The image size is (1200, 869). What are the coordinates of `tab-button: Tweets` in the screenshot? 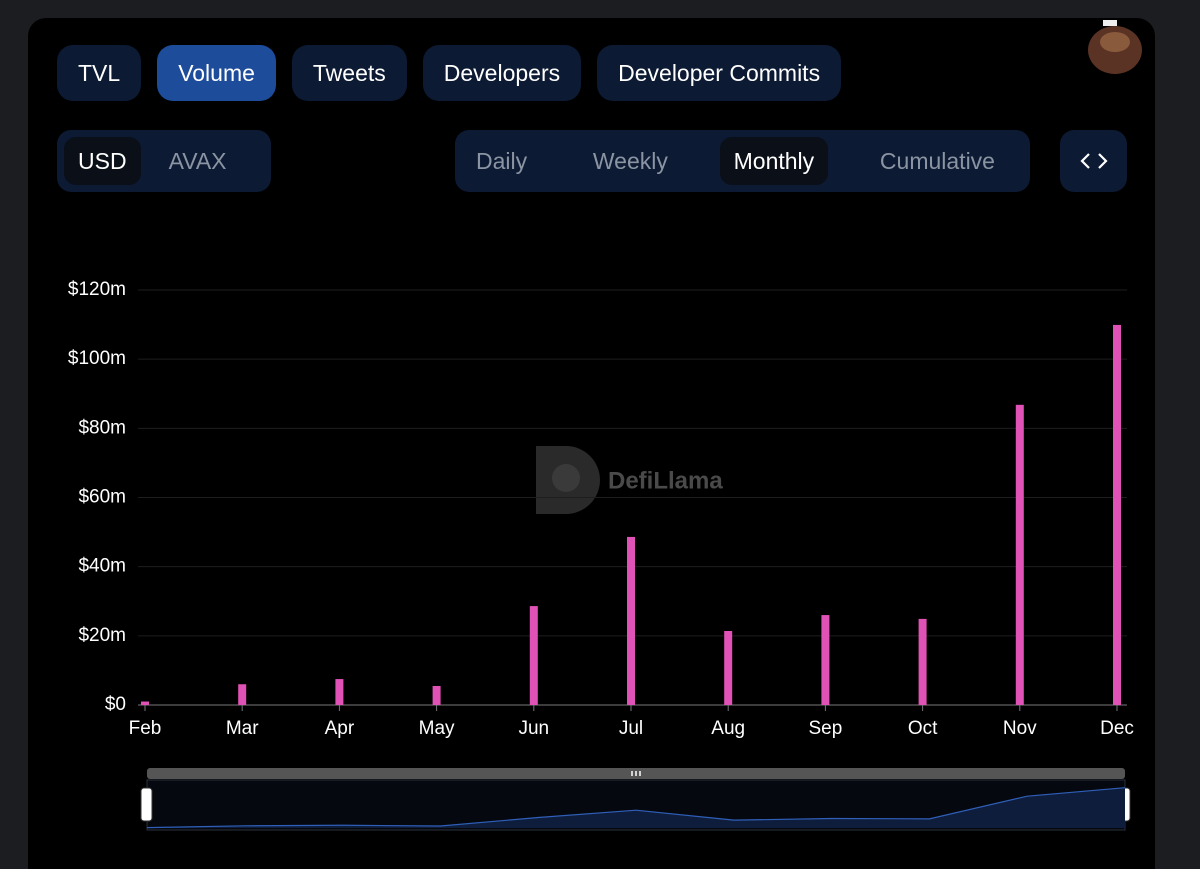 It's located at (349, 73).